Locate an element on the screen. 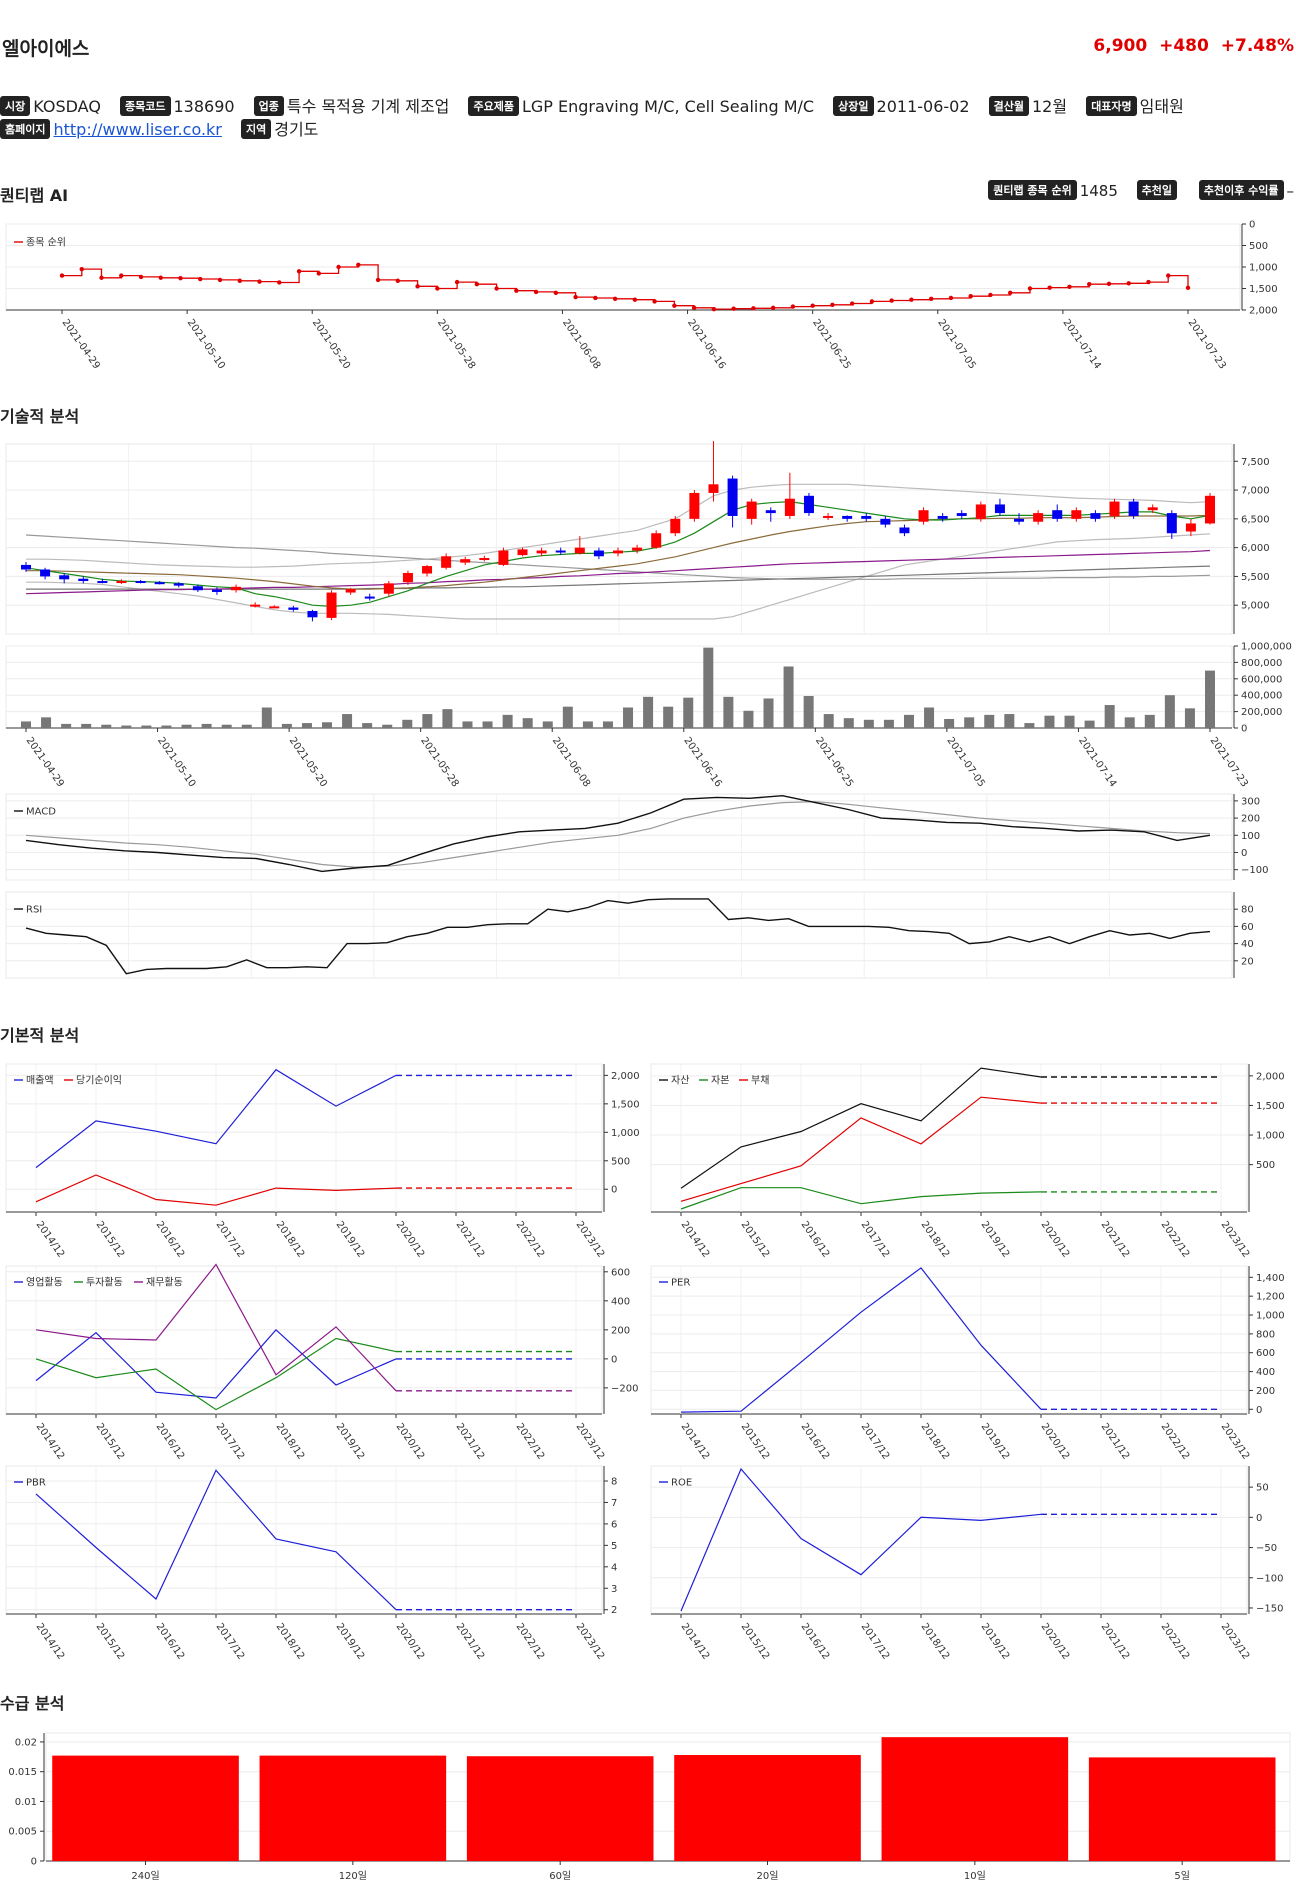  x-tick-label: 2021-06-08 is located at coordinates (571, 762).